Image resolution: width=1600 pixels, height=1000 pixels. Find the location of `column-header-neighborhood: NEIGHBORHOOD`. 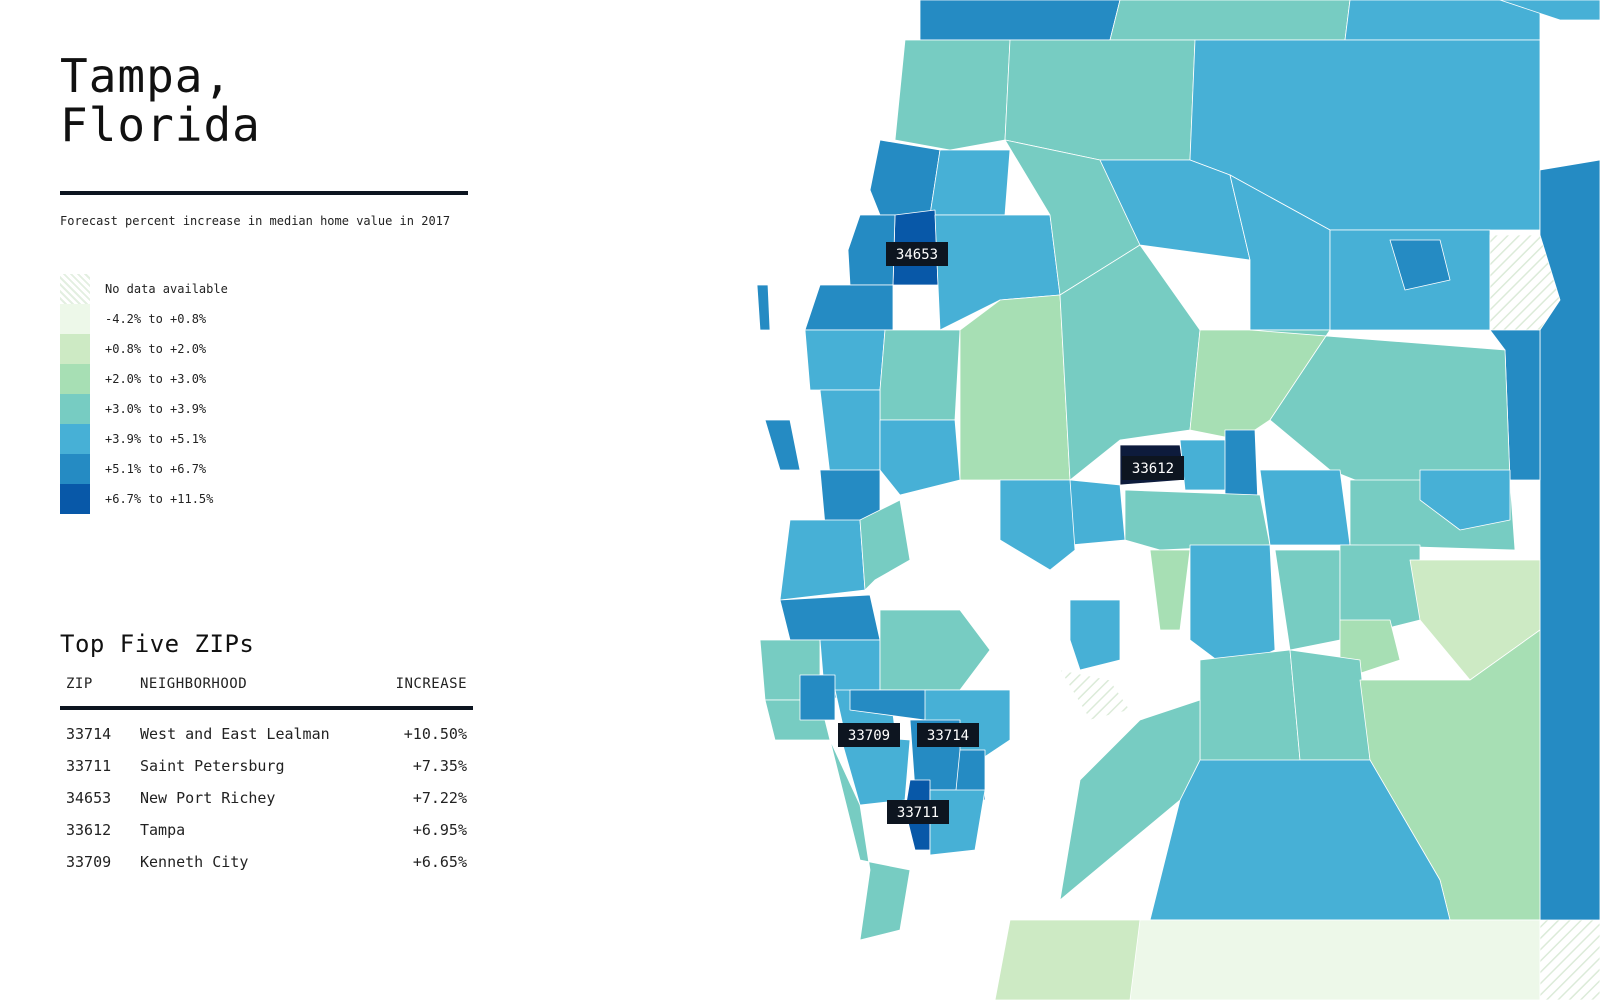

column-header-neighborhood: NEIGHBORHOOD is located at coordinates (254, 690).